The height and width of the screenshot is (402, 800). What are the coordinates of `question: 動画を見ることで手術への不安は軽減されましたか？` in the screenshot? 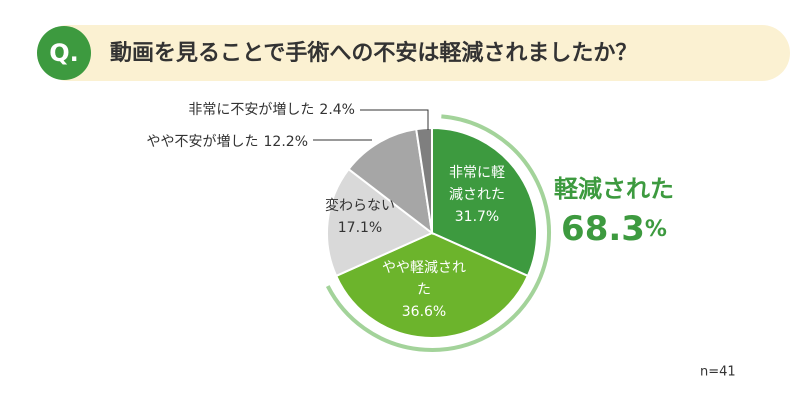 It's located at (373, 53).